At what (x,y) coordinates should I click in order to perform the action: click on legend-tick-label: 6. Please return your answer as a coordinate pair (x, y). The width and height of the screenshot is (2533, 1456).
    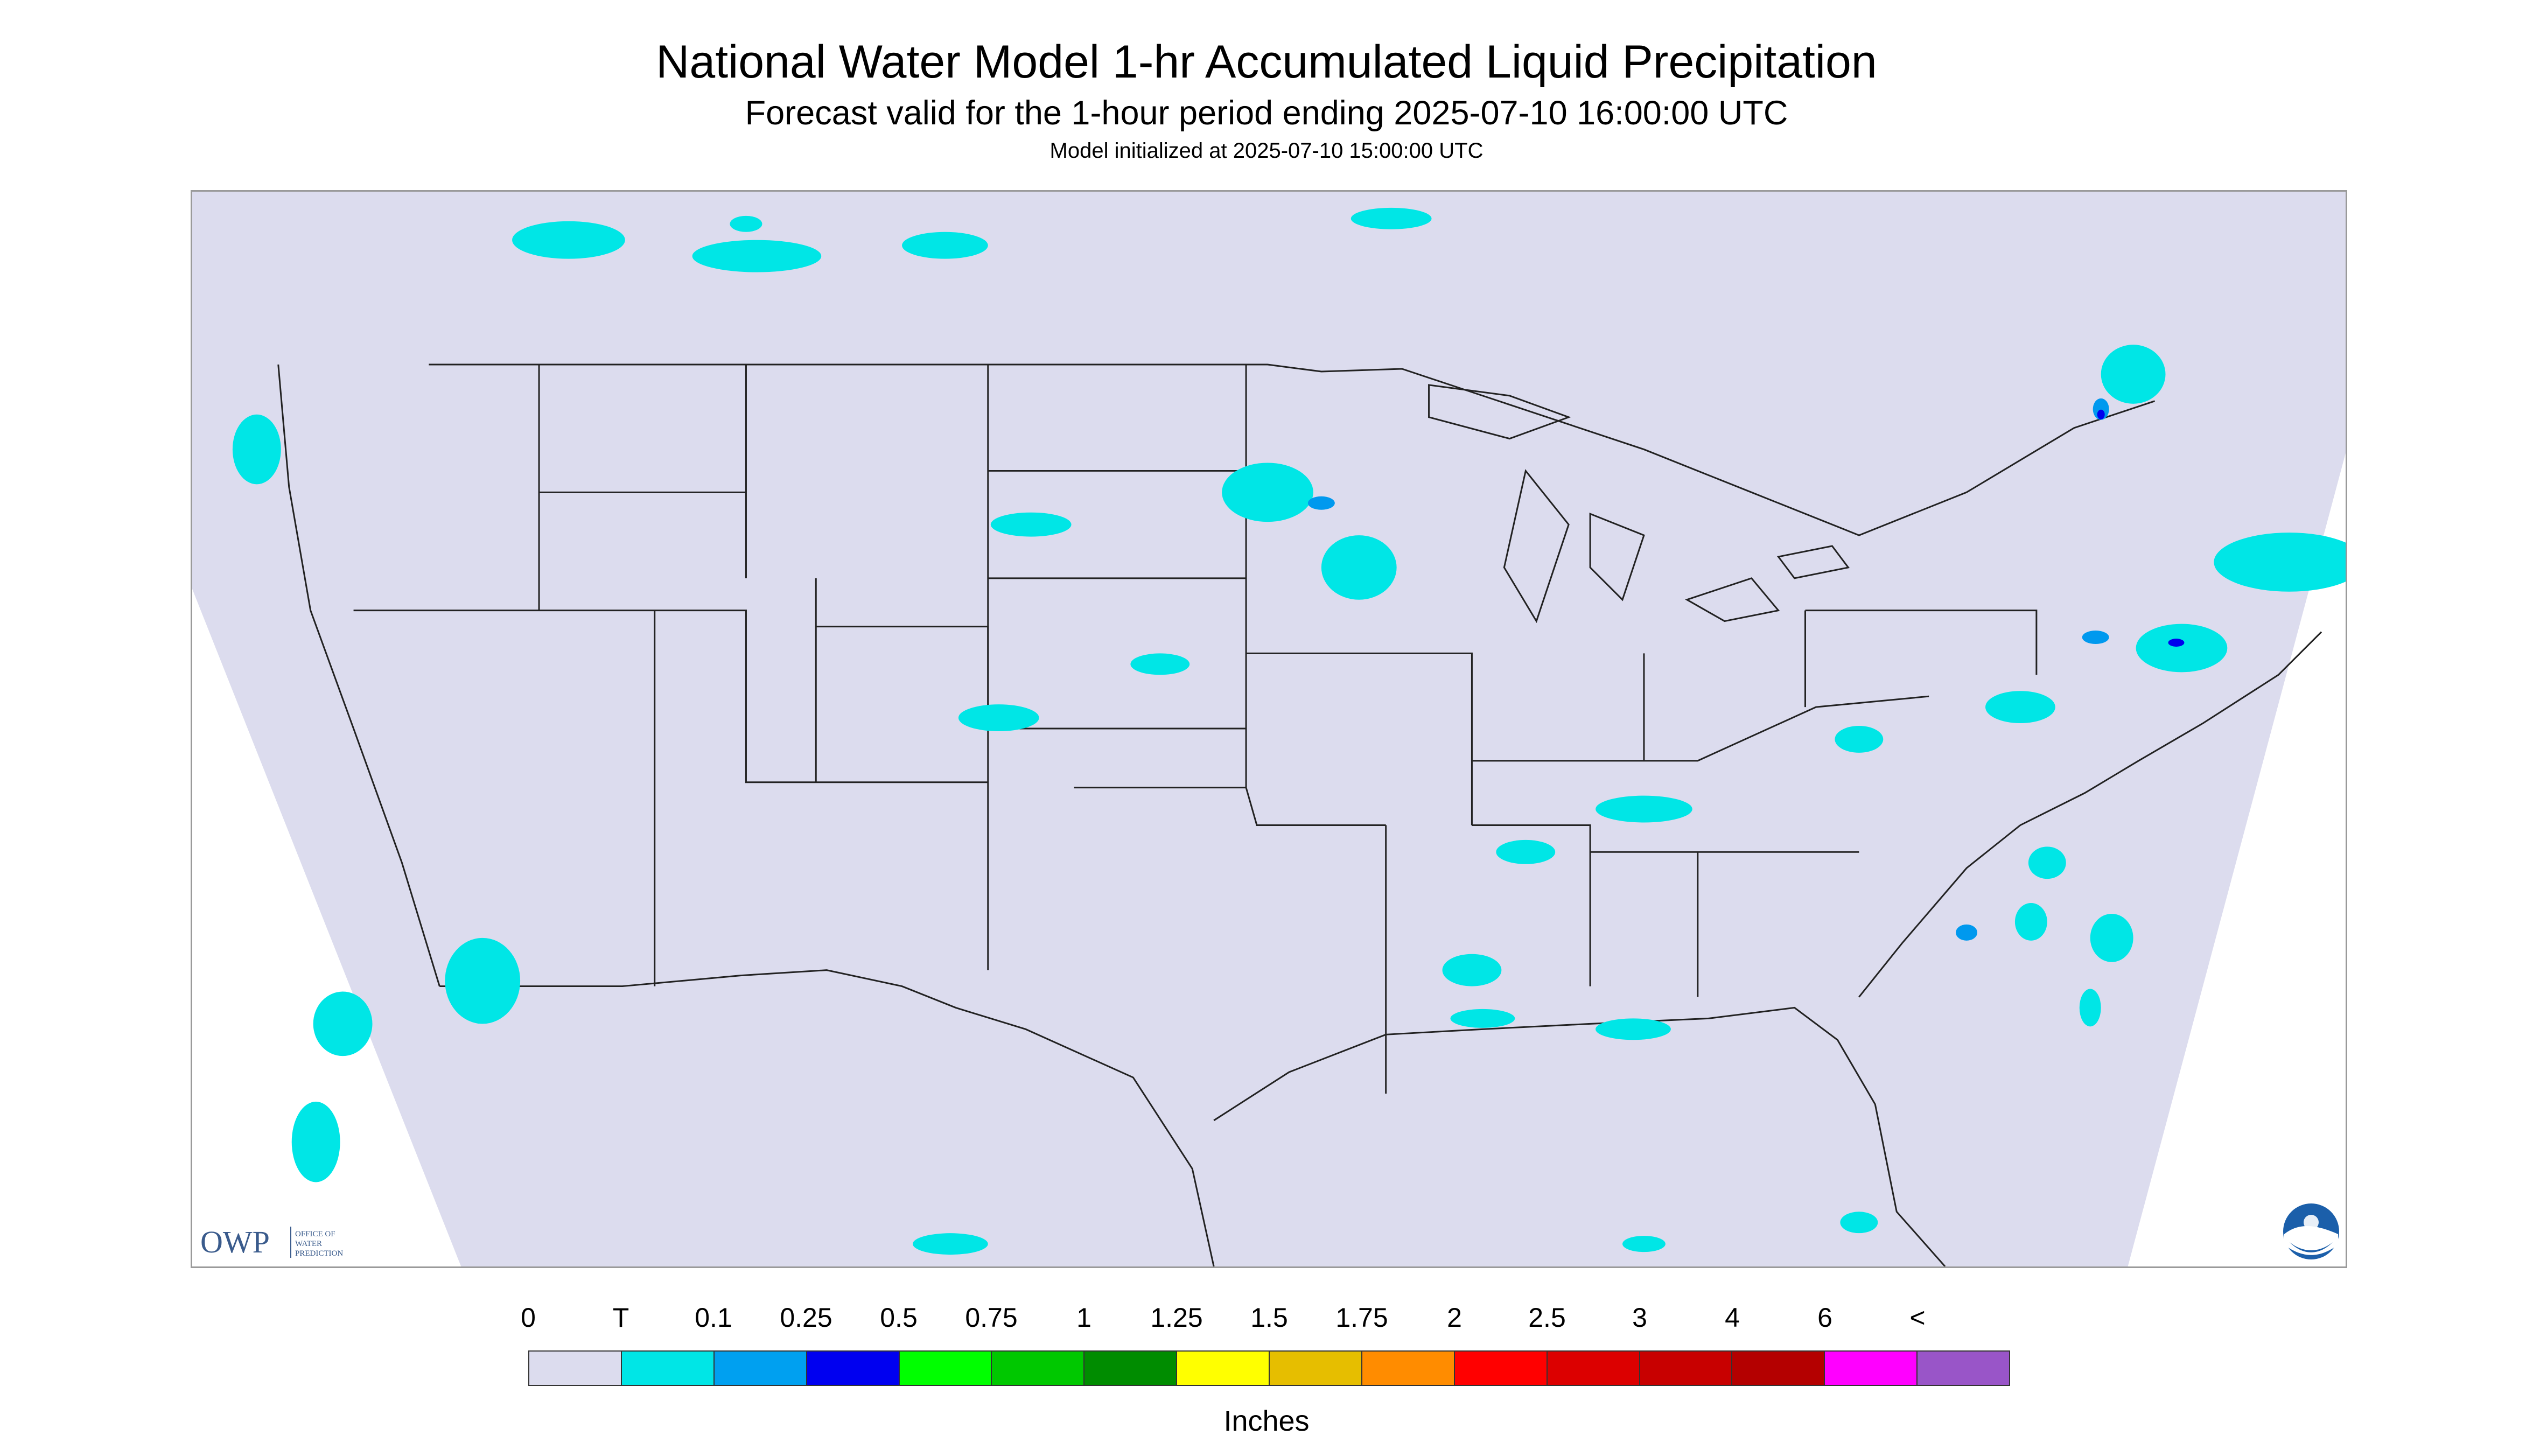
    Looking at the image, I should click on (1825, 1318).